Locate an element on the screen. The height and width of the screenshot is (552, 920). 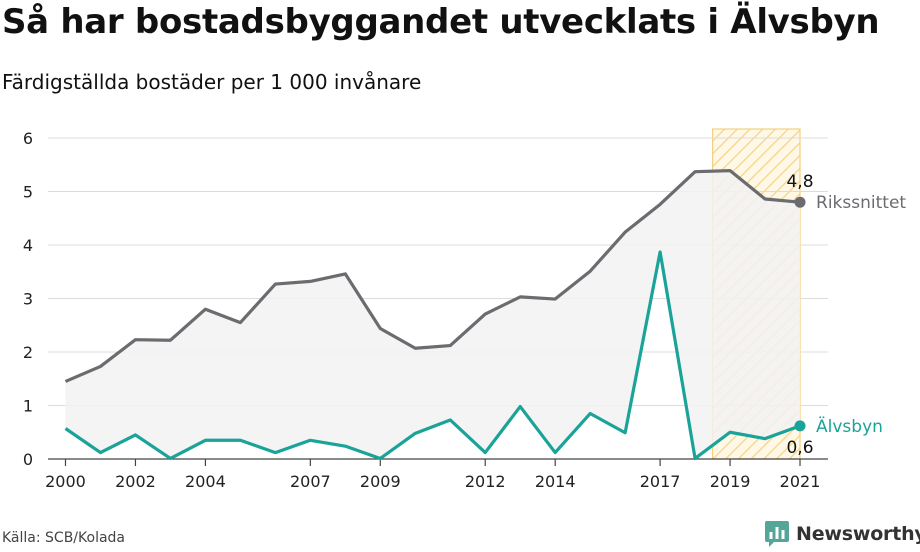
y-tick-label: 0 is located at coordinates (28, 459).